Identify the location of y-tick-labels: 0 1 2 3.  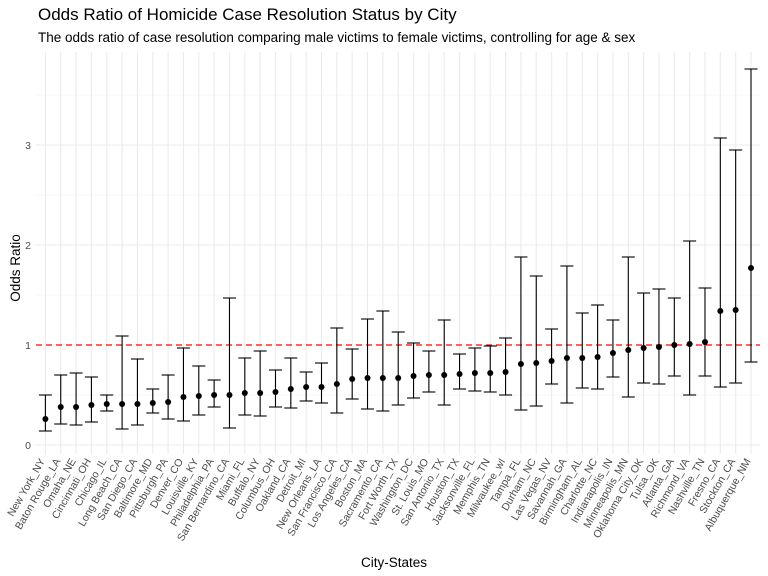
(28, 296).